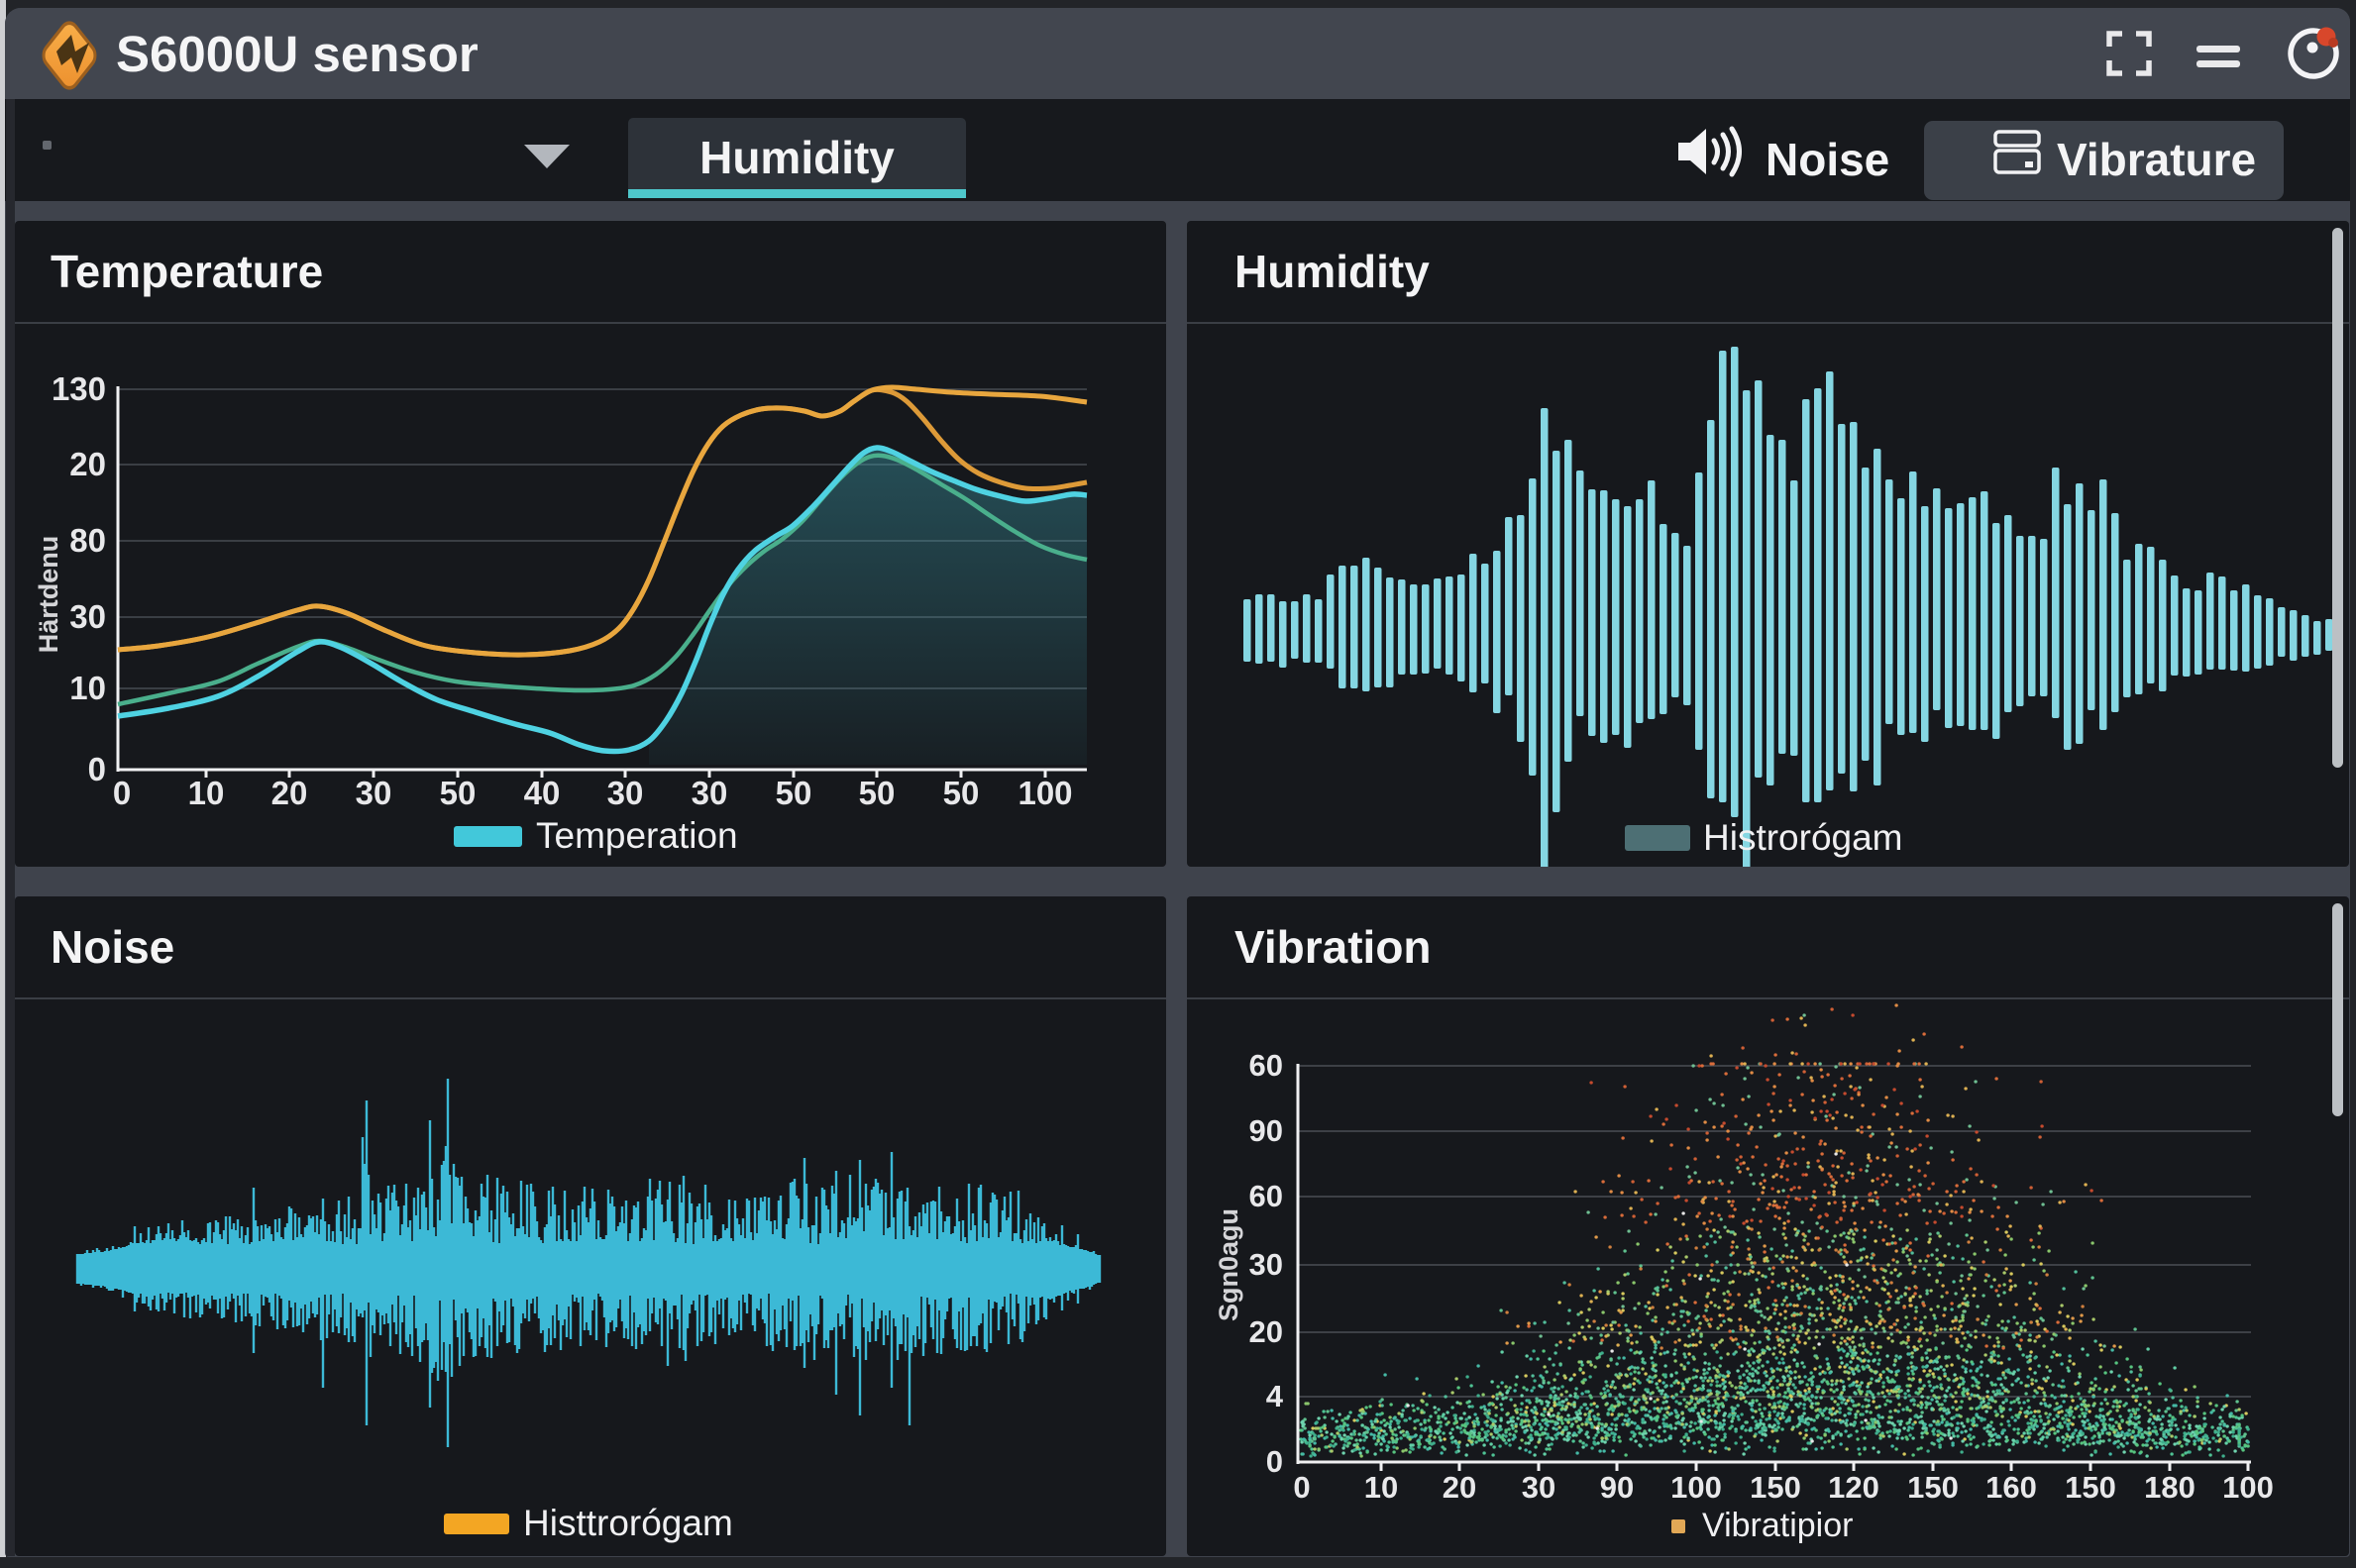 This screenshot has width=2356, height=1568. Describe the element at coordinates (1275, 1396) in the screenshot. I see `svg-text: 4` at that location.